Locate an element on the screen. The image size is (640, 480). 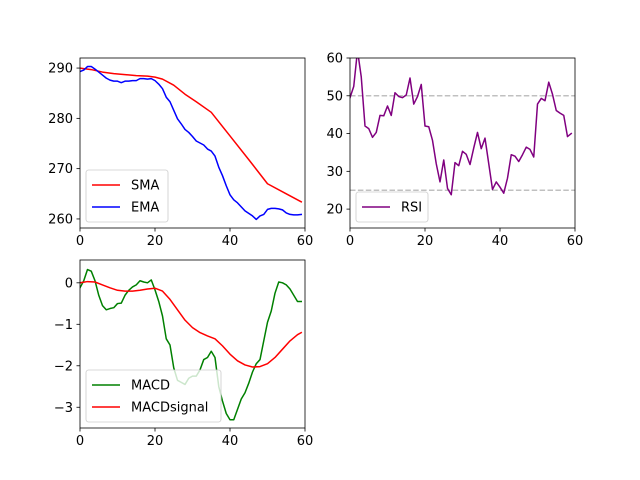
legend-label-rsi: RSI is located at coordinates (411, 208).